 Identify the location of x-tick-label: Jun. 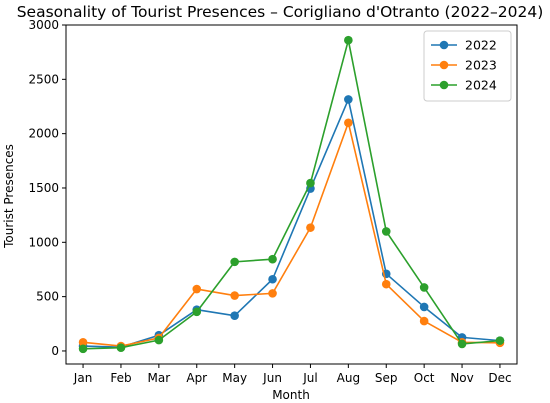
(272, 378).